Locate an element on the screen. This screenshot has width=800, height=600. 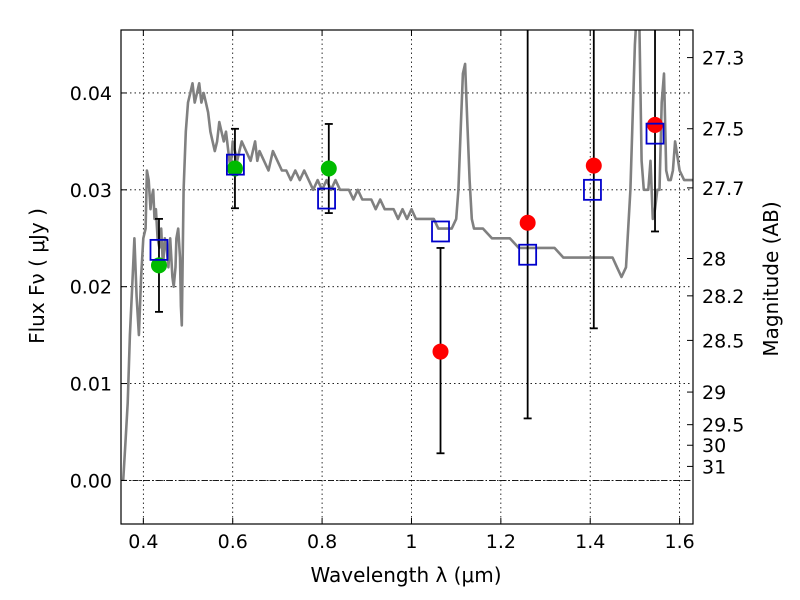
x-tick-label: 0.8 is located at coordinates (322, 542).